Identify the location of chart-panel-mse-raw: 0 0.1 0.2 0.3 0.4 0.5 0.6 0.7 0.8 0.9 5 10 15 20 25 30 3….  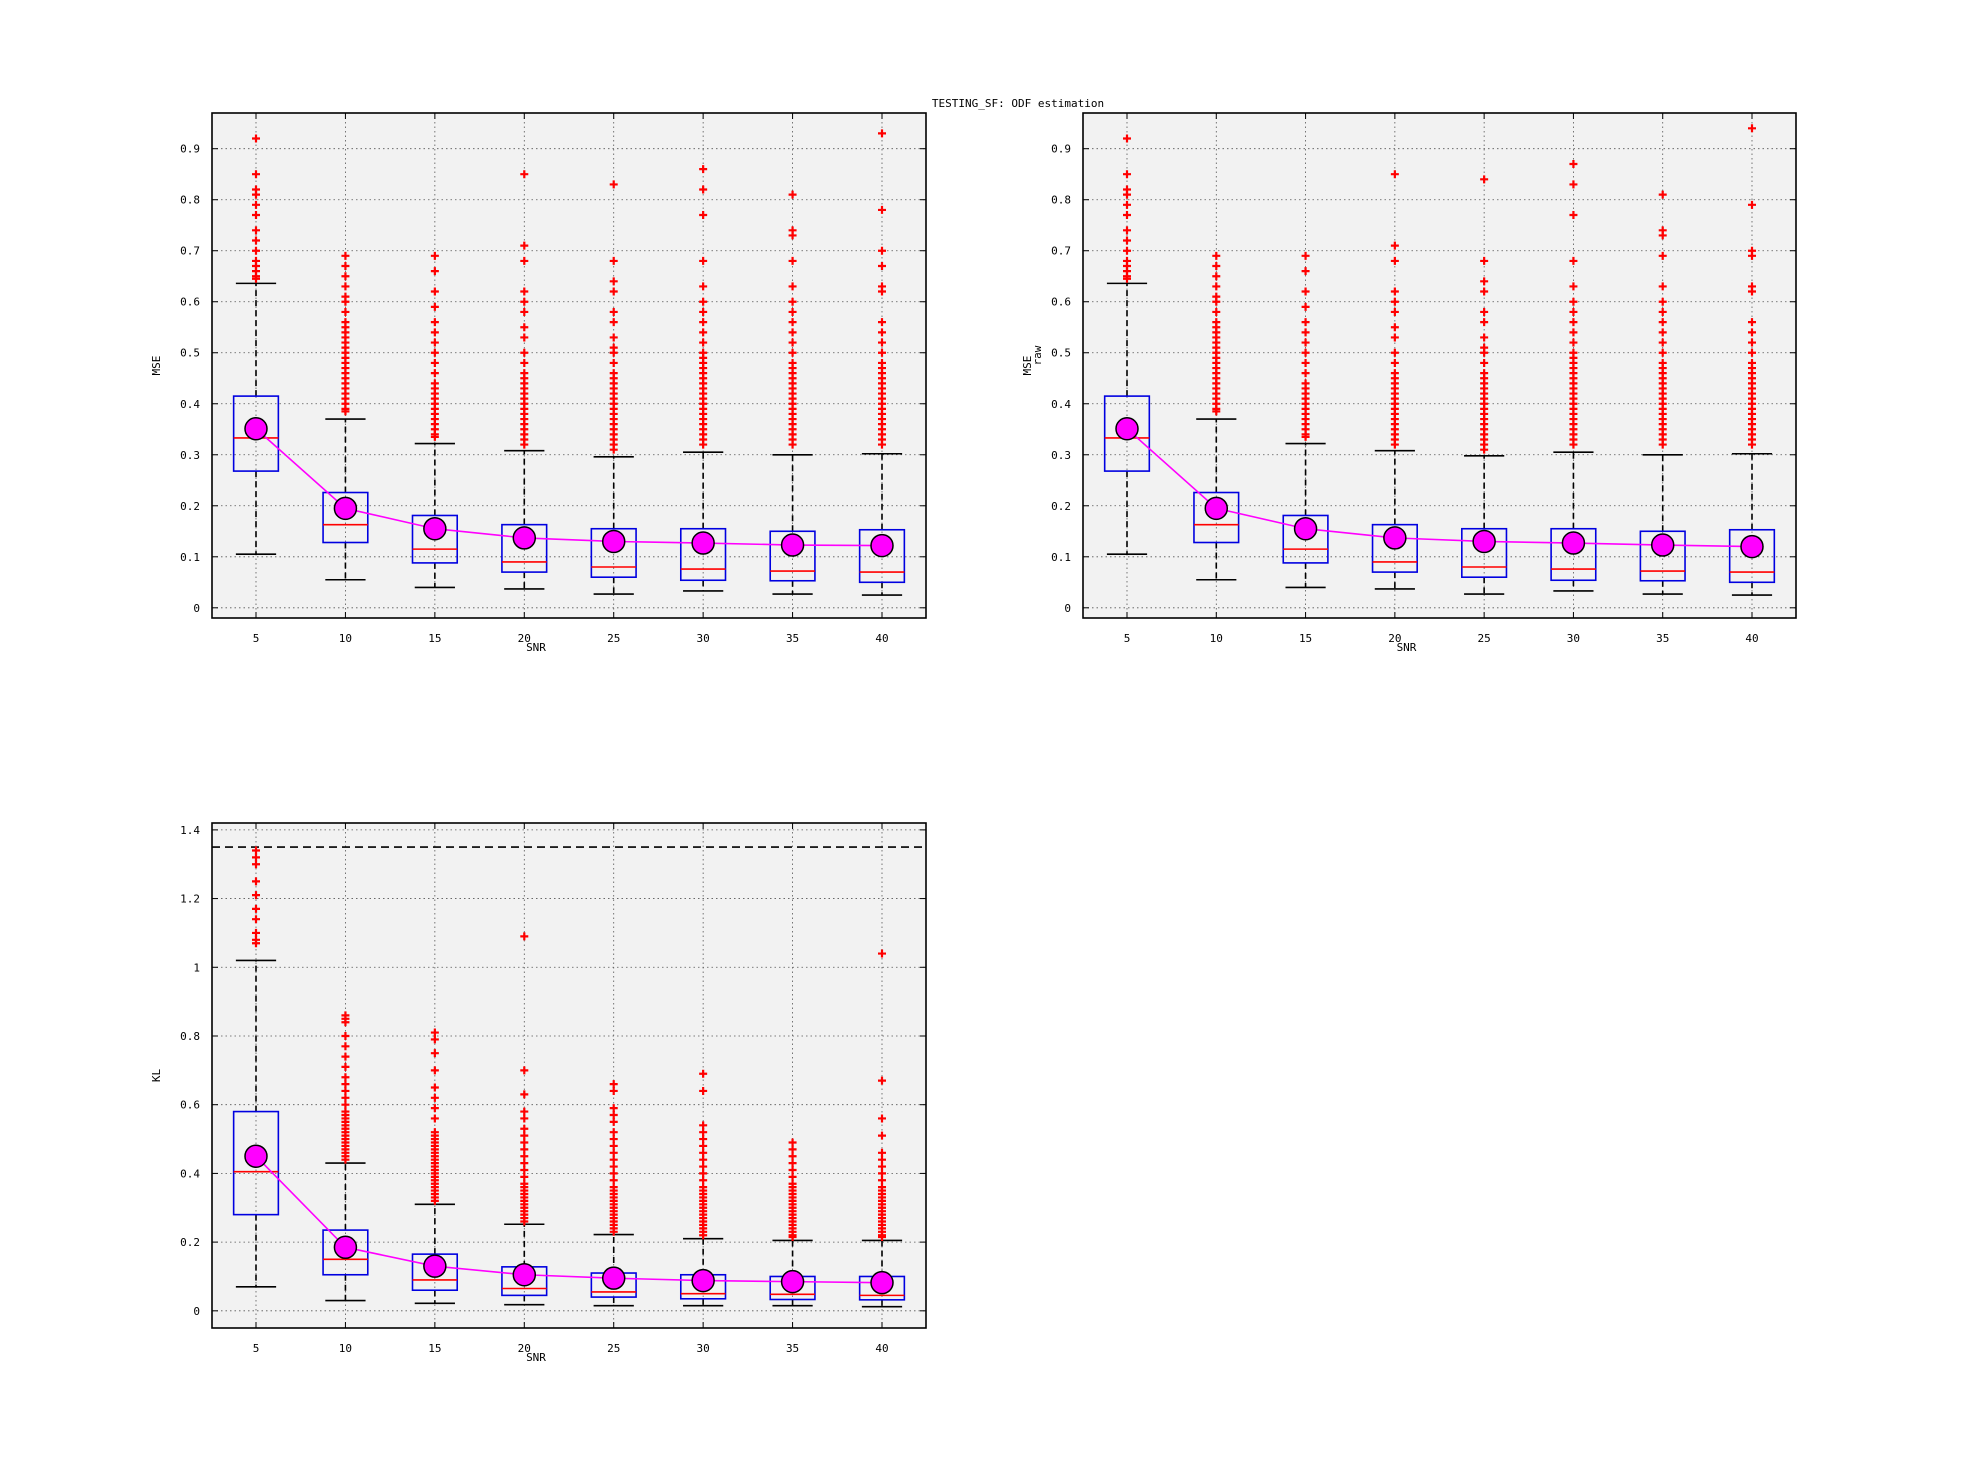
(1409, 383).